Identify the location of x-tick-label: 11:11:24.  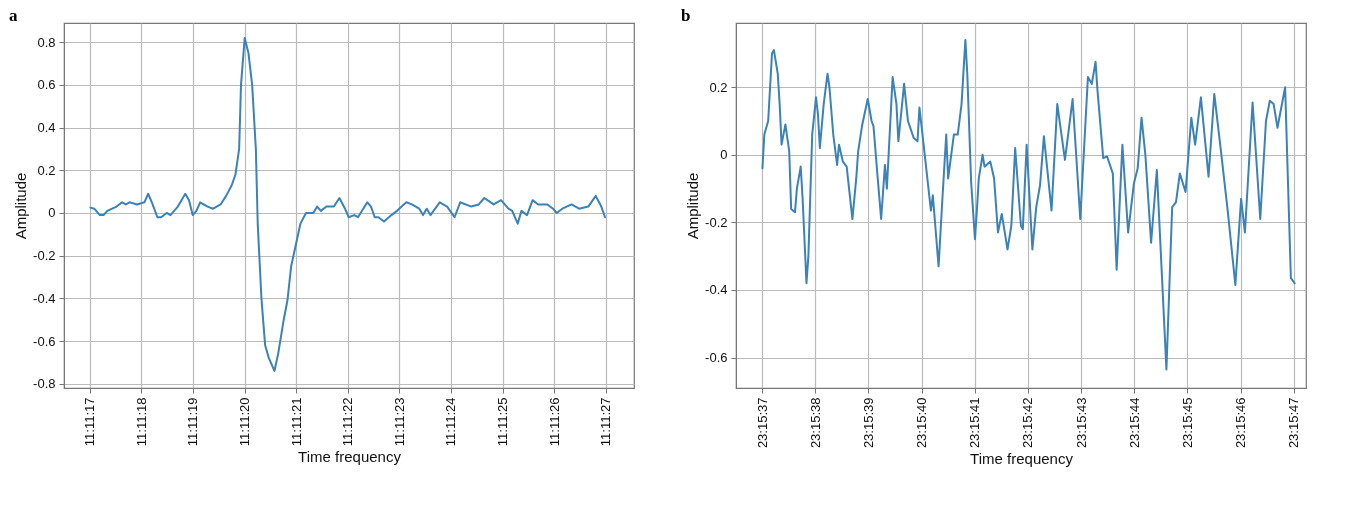
(451, 422).